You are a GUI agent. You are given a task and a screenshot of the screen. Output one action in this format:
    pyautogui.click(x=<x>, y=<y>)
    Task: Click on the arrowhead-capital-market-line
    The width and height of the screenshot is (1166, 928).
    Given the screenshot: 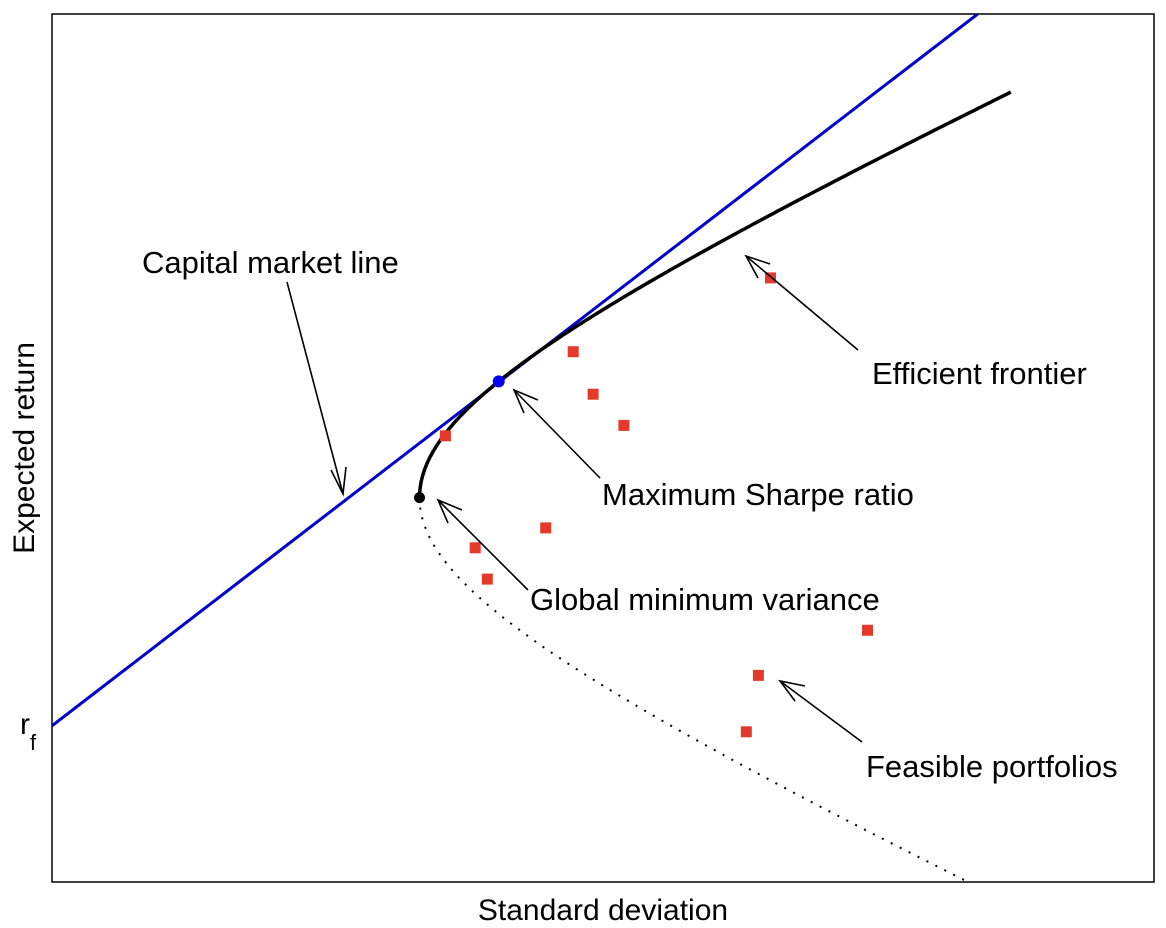 What is the action you would take?
    pyautogui.click(x=338, y=481)
    